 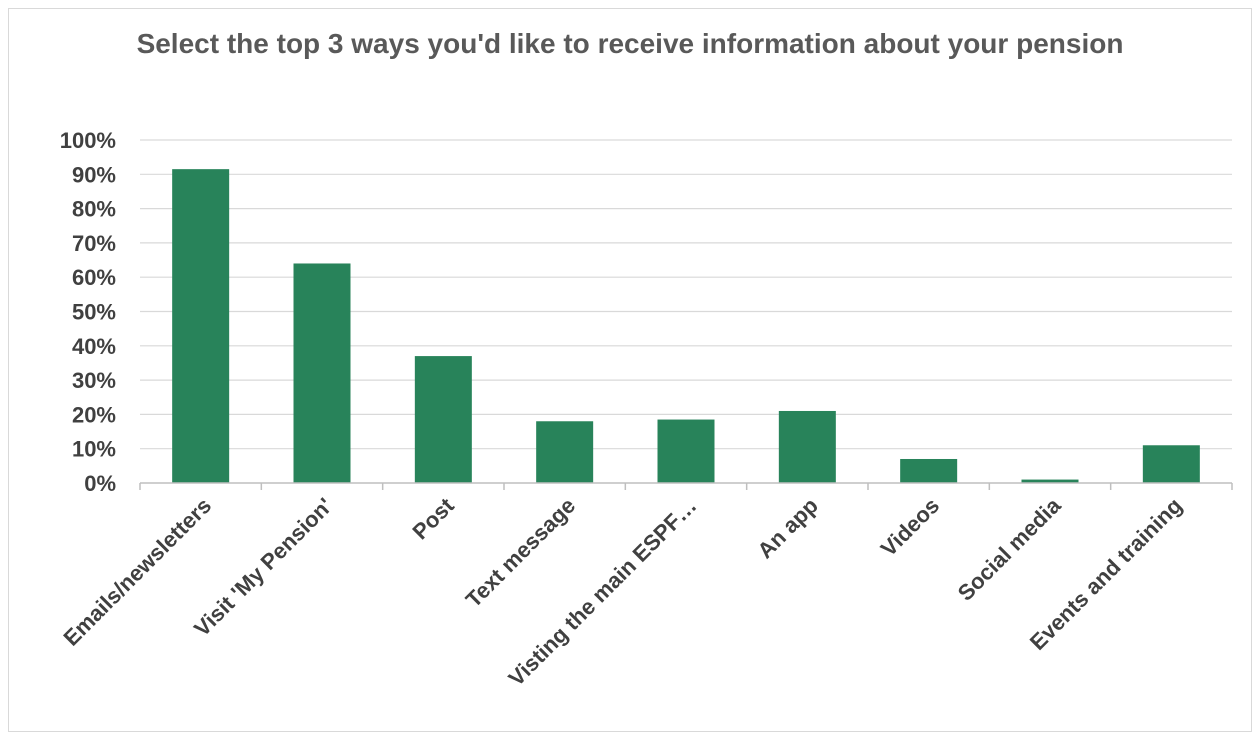 I want to click on y-tick-label: 30%, so click(x=94, y=380).